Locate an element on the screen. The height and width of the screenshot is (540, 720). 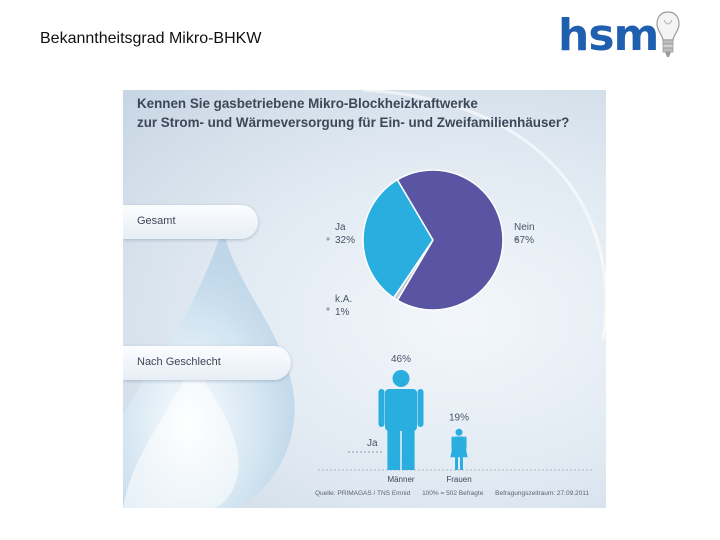
pie-chart is located at coordinates (422, 240).